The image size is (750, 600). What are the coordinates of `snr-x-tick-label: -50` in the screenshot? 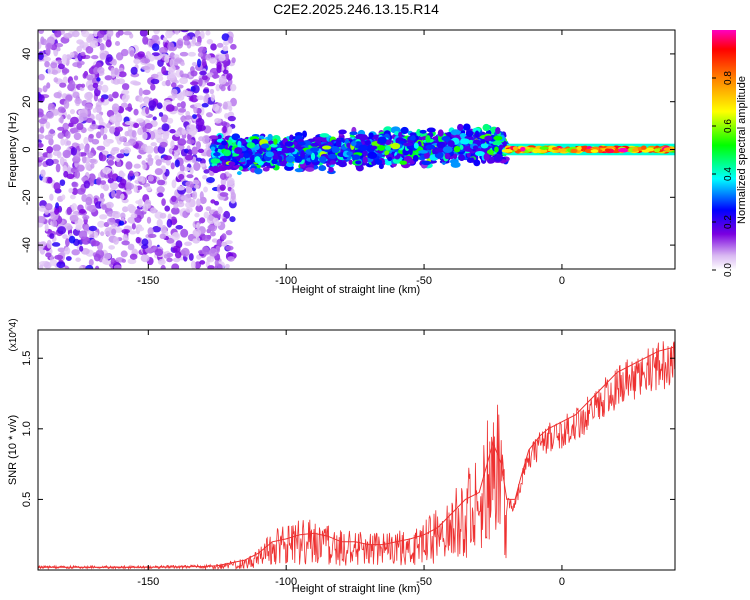 It's located at (424, 582).